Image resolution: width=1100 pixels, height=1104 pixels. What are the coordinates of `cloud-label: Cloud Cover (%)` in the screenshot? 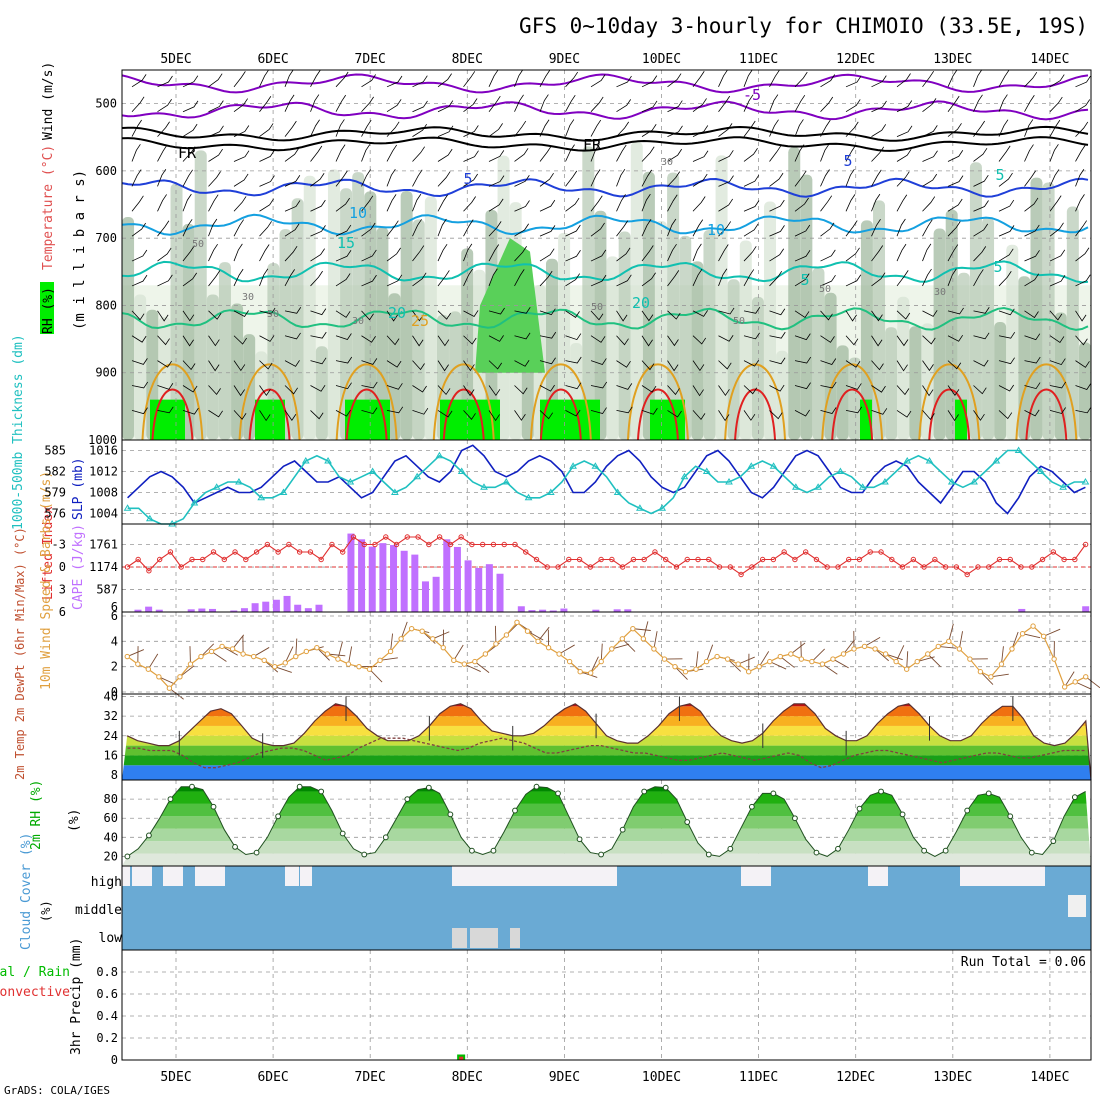 It's located at (26, 891).